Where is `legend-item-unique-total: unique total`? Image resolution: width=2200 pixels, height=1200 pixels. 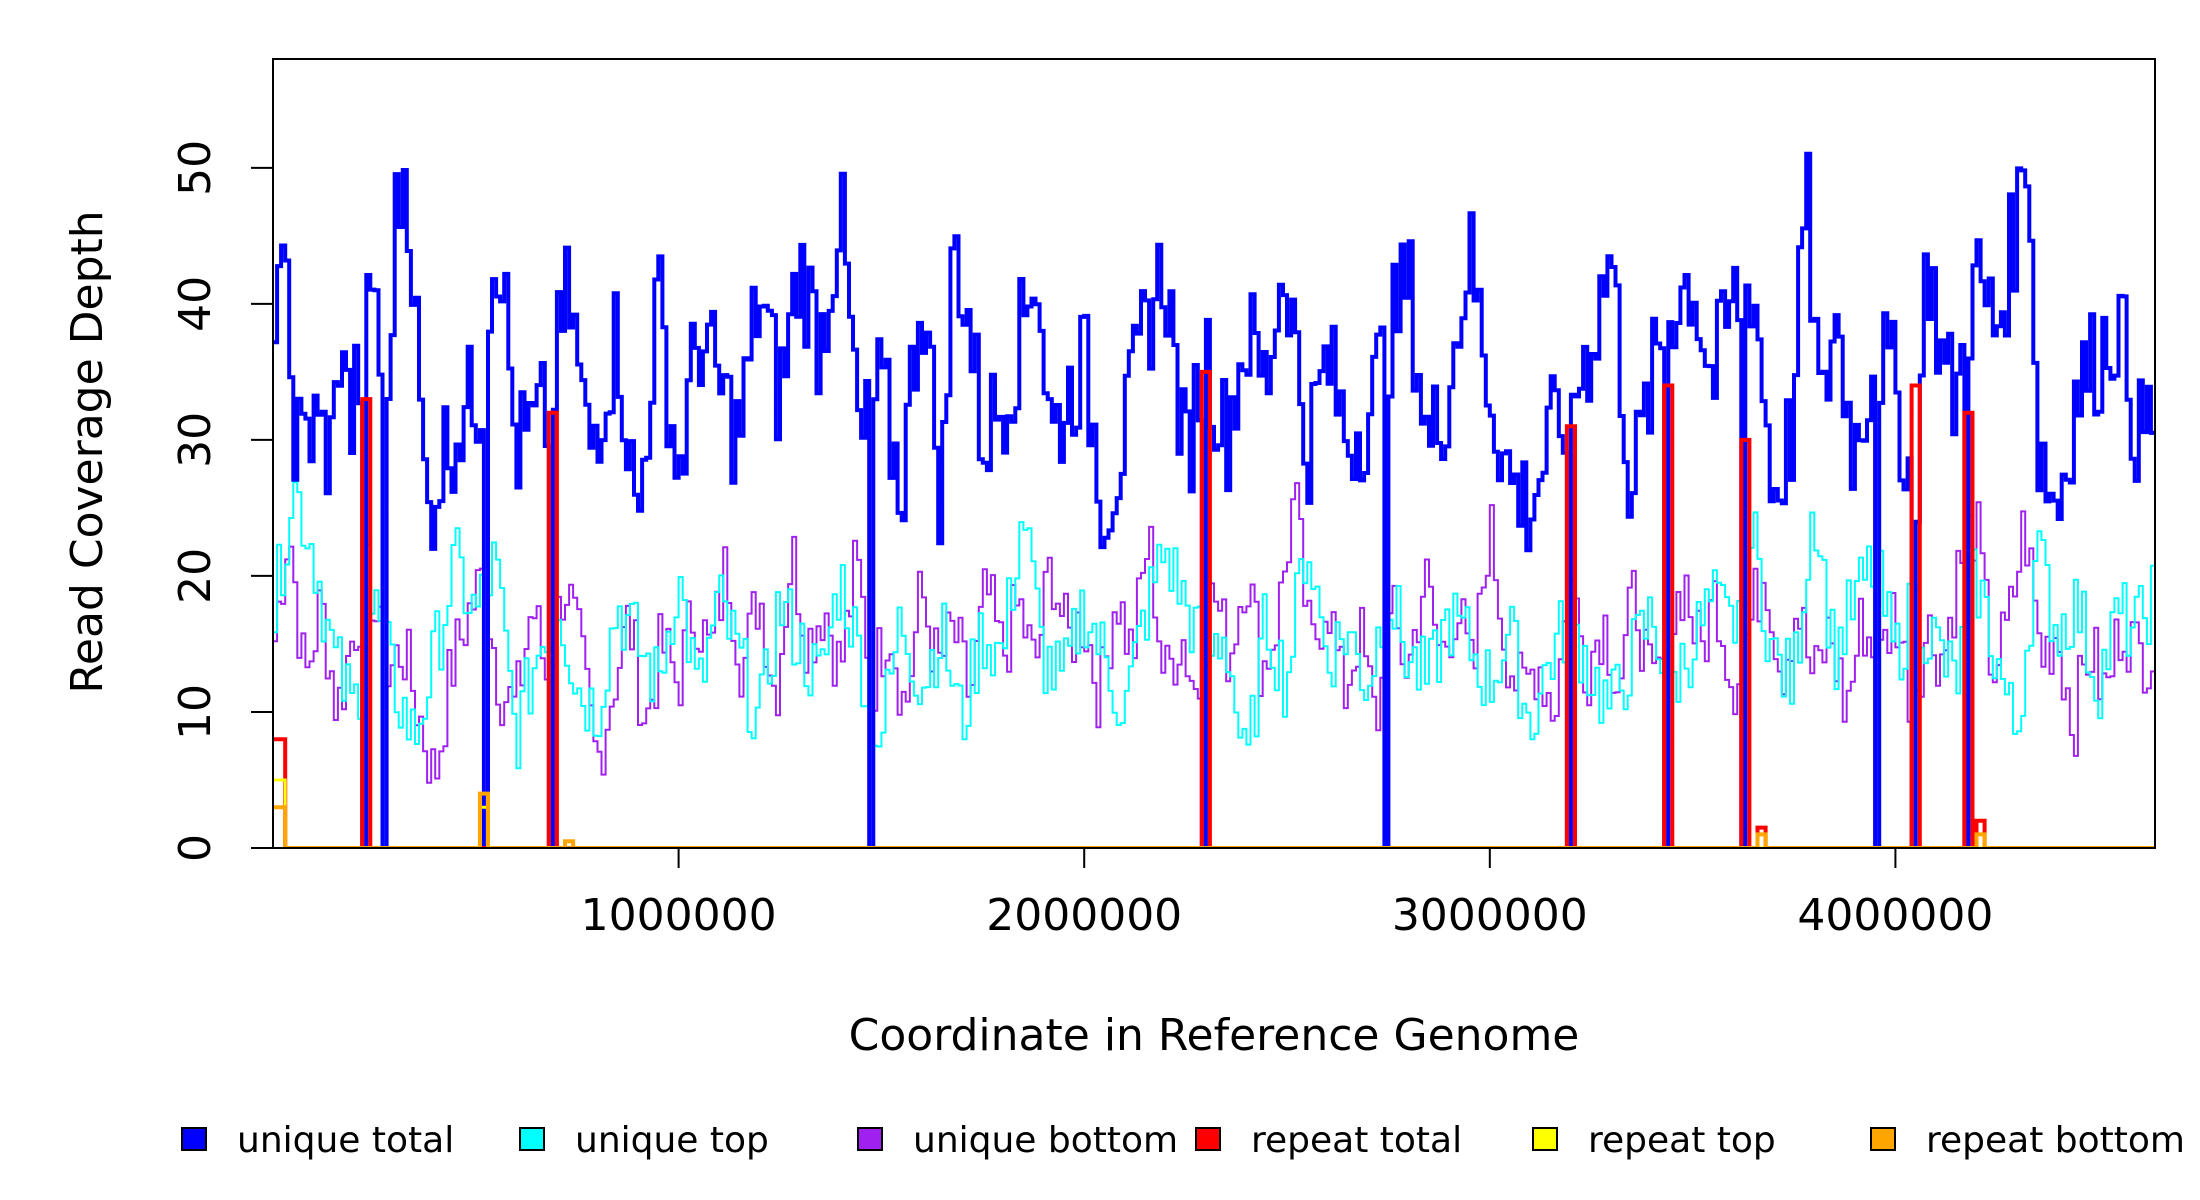
legend-item-unique-total: unique total is located at coordinates (317, 1140).